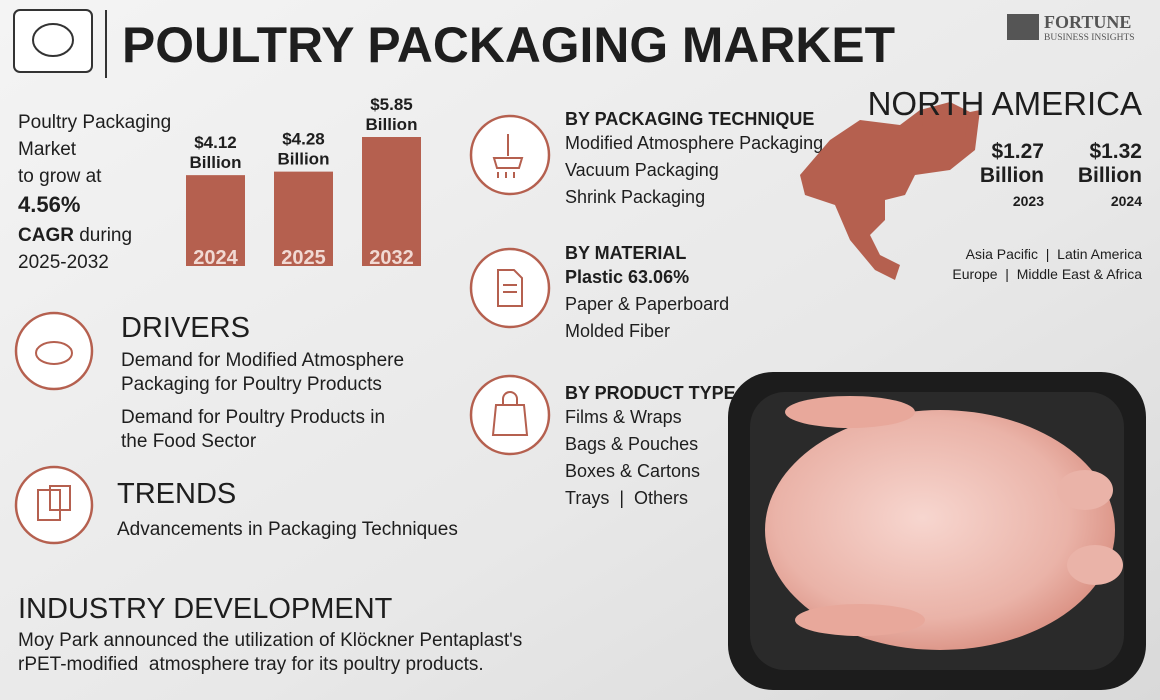 This screenshot has height=700, width=1160. What do you see at coordinates (205, 609) in the screenshot?
I see `industry-title: INDUSTRY DEVELOPMENT` at bounding box center [205, 609].